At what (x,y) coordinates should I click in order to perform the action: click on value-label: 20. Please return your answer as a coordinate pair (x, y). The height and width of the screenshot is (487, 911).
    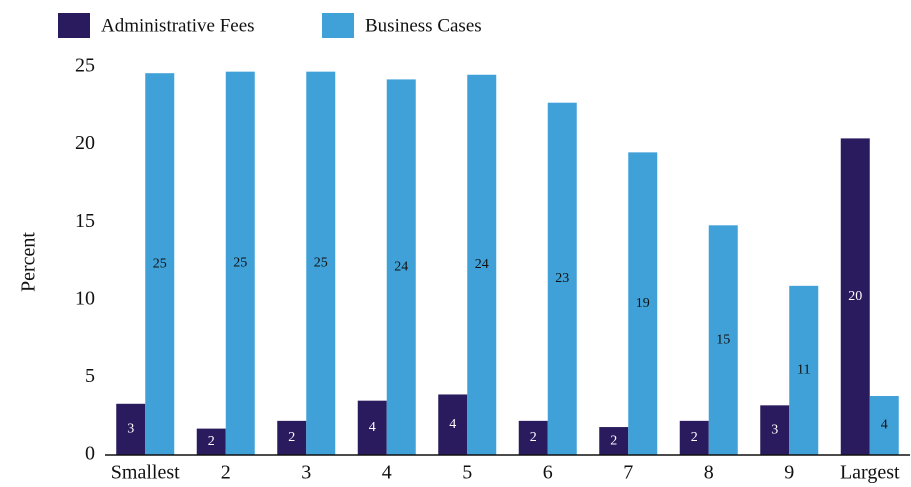
    Looking at the image, I should click on (855, 296).